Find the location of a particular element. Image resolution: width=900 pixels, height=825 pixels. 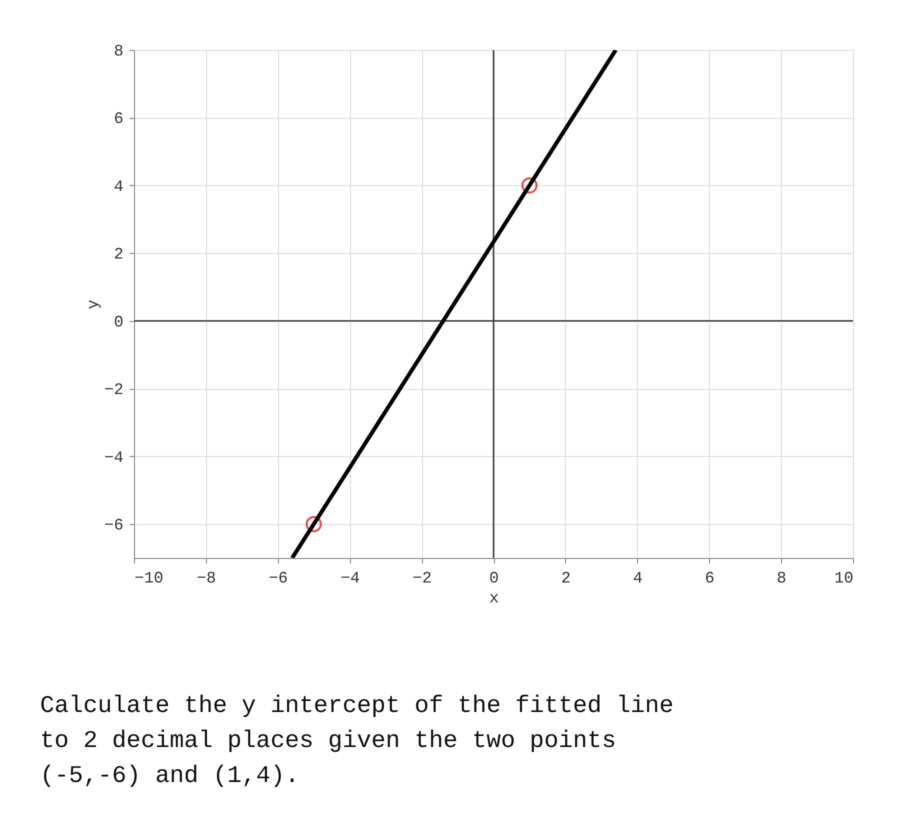

x-tick-label: 4 is located at coordinates (637, 579).